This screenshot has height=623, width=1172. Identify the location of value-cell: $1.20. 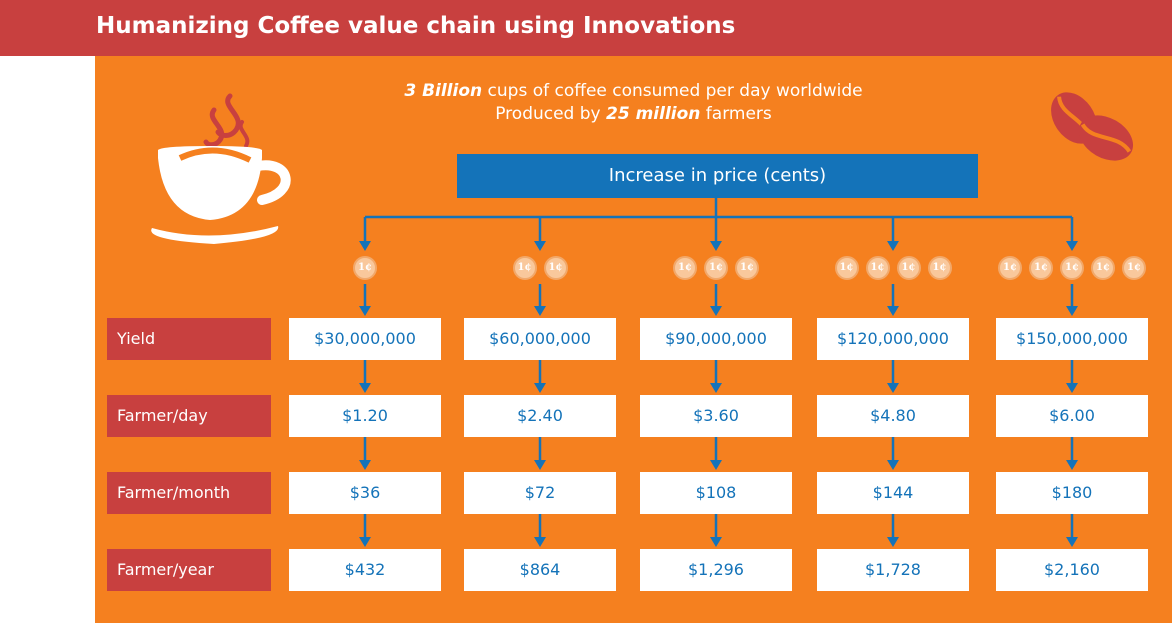
(365, 416).